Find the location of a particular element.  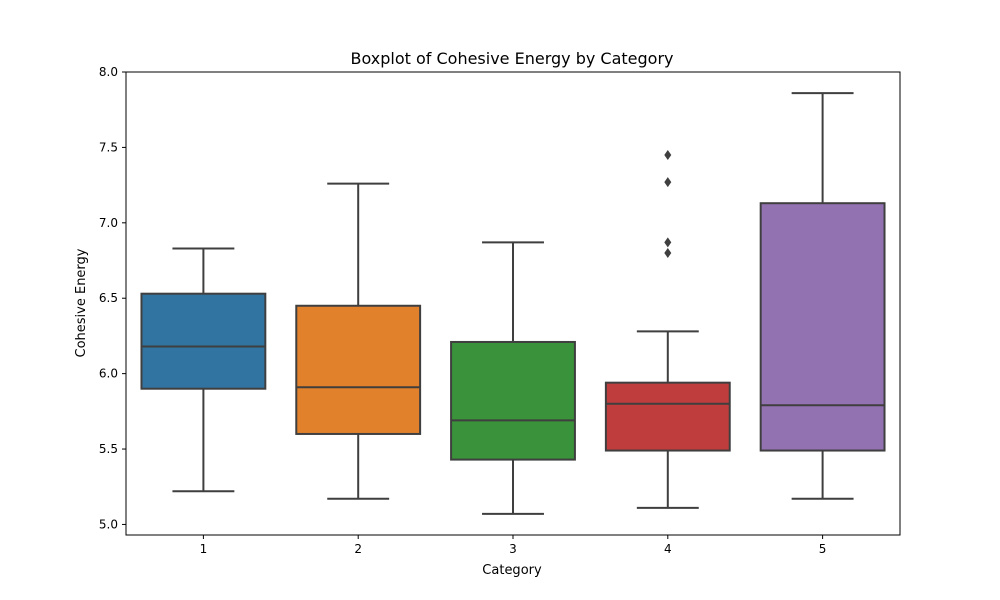

y-tick-label: 7.0 is located at coordinates (108, 223).